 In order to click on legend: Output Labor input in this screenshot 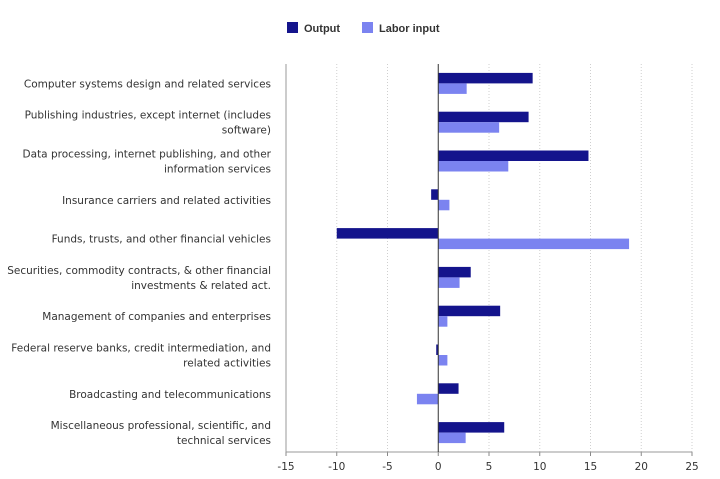, I will do `click(363, 28)`.